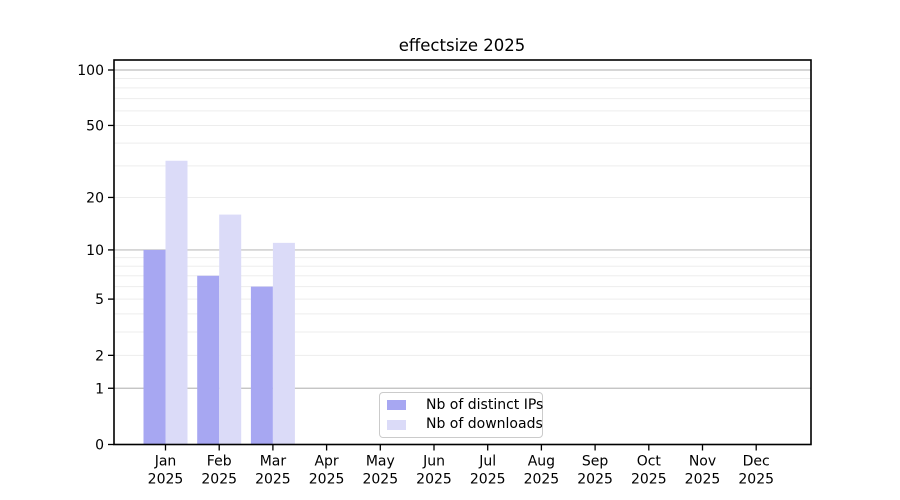 This screenshot has width=900, height=500. What do you see at coordinates (649, 462) in the screenshot?
I see `x-tick-label-month-Oct: Oct` at bounding box center [649, 462].